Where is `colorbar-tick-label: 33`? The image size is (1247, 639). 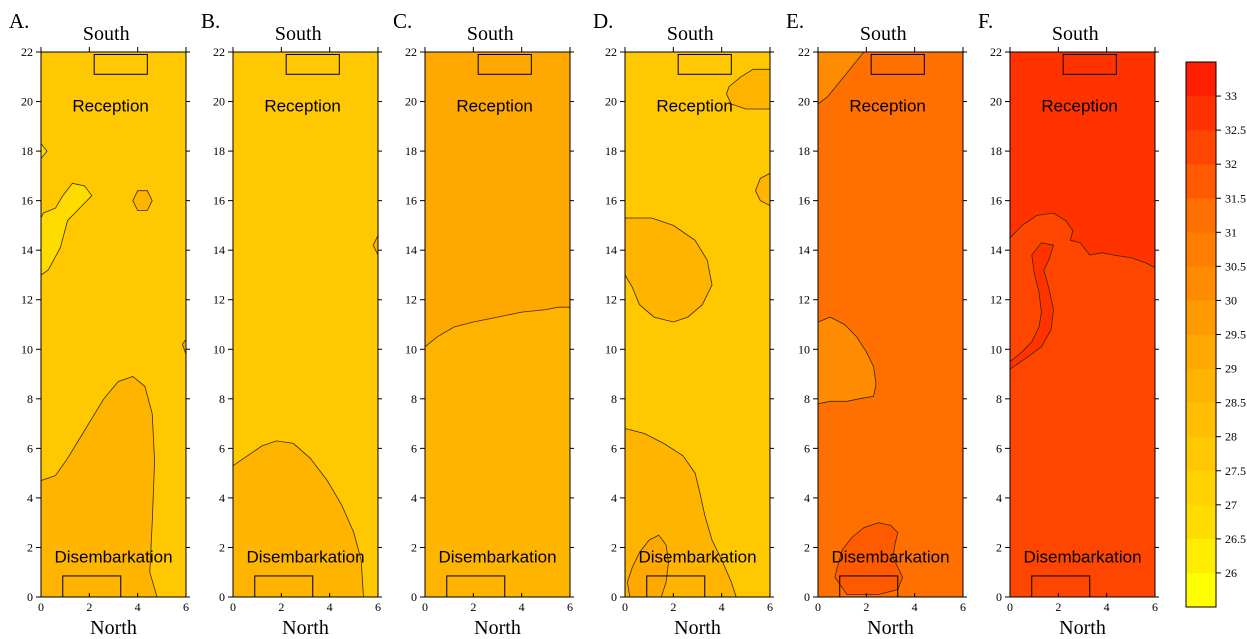
colorbar-tick-label: 33 is located at coordinates (1231, 96).